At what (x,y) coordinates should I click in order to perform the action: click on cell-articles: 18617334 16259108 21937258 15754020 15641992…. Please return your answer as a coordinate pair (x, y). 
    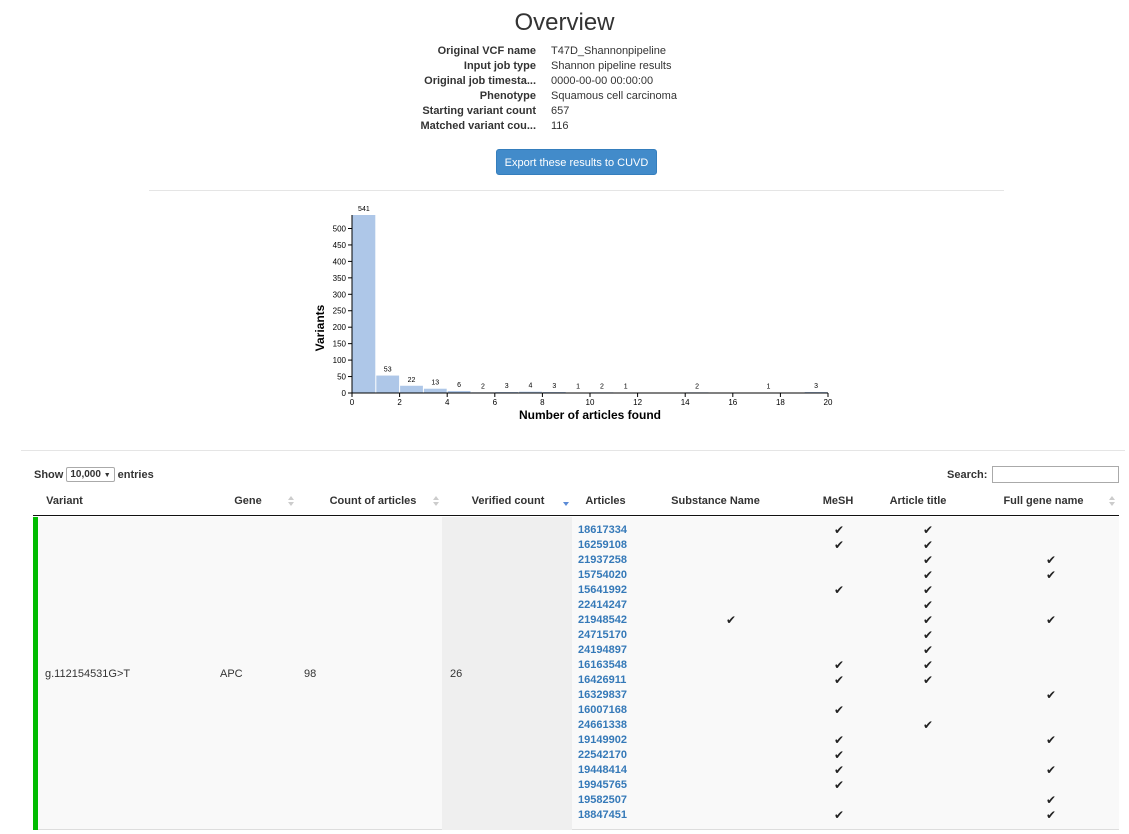
    Looking at the image, I should click on (625, 673).